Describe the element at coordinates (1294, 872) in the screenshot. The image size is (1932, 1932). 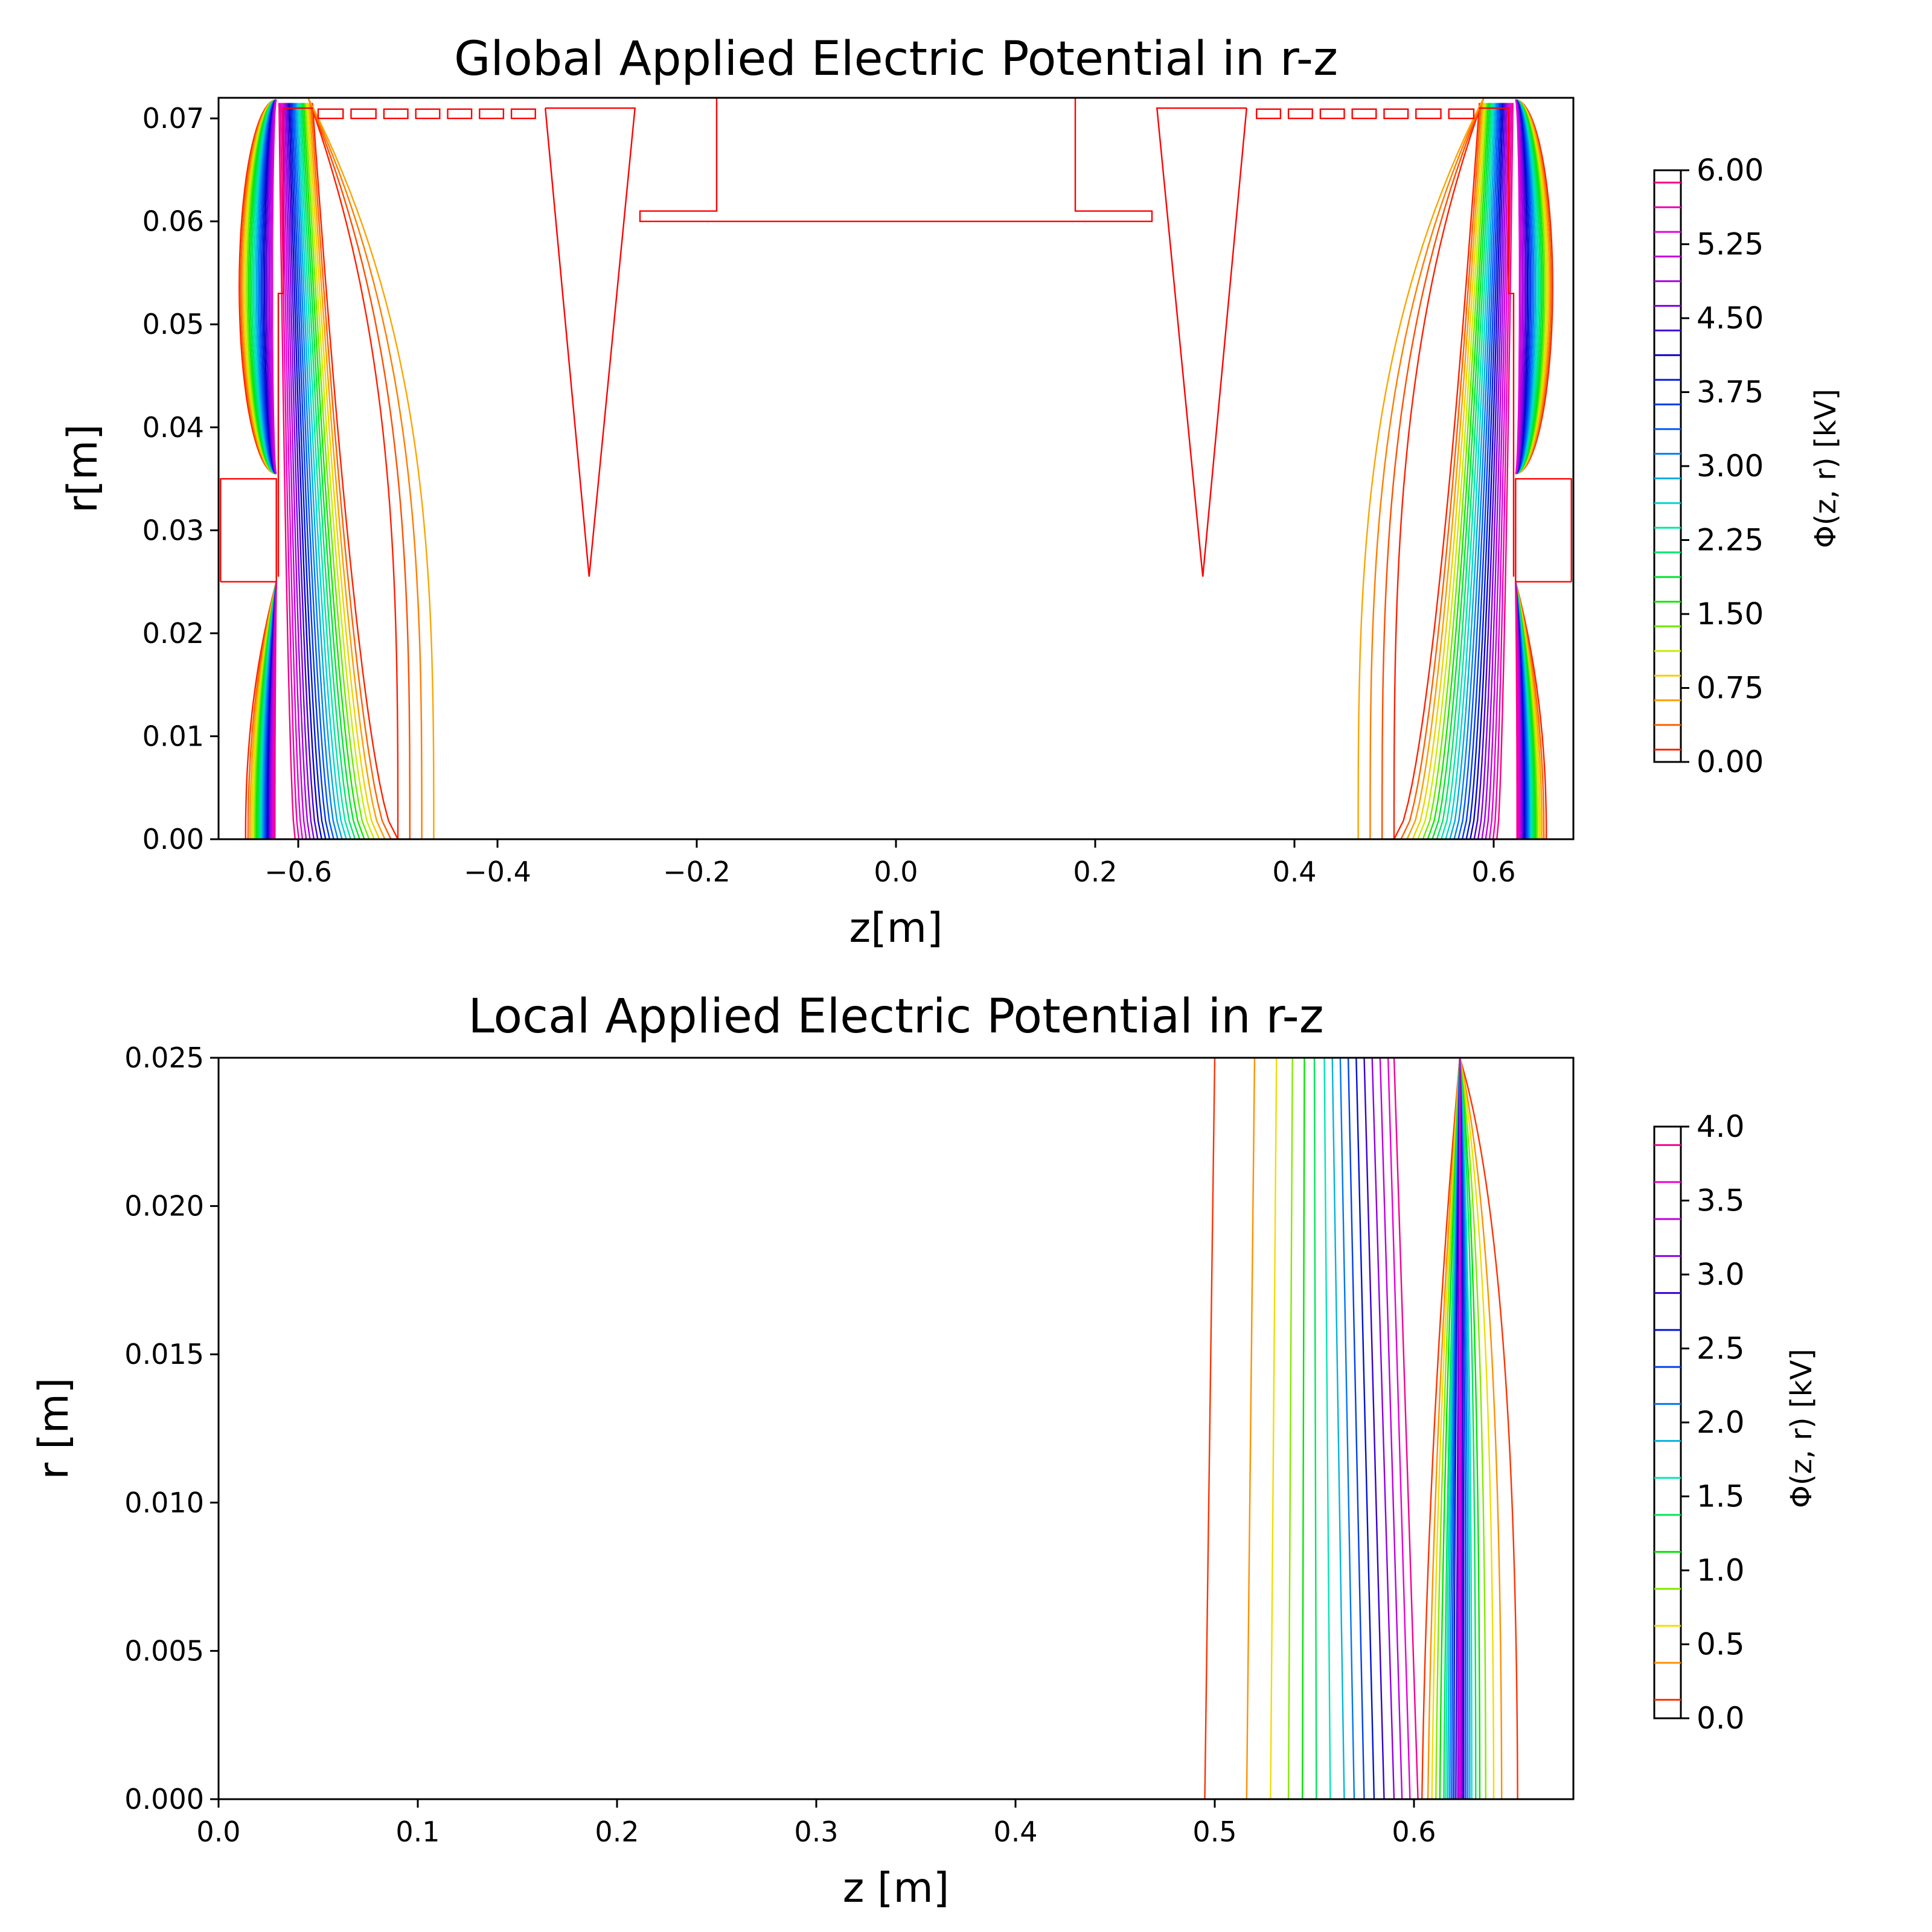
I see `global-x-tick-label: 0.4` at that location.